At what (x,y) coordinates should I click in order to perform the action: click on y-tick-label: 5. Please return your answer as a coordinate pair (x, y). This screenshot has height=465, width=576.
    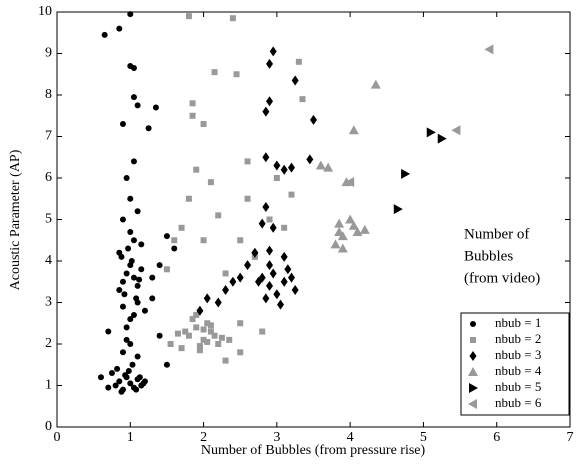
    Looking at the image, I should click on (48, 219).